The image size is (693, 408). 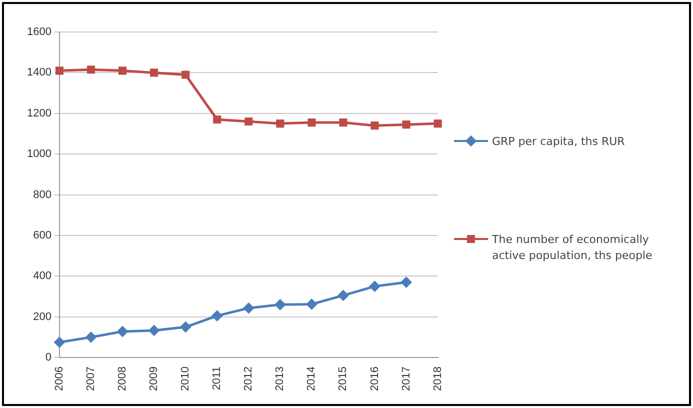 I want to click on x-tick-label: 2006, so click(x=60, y=379).